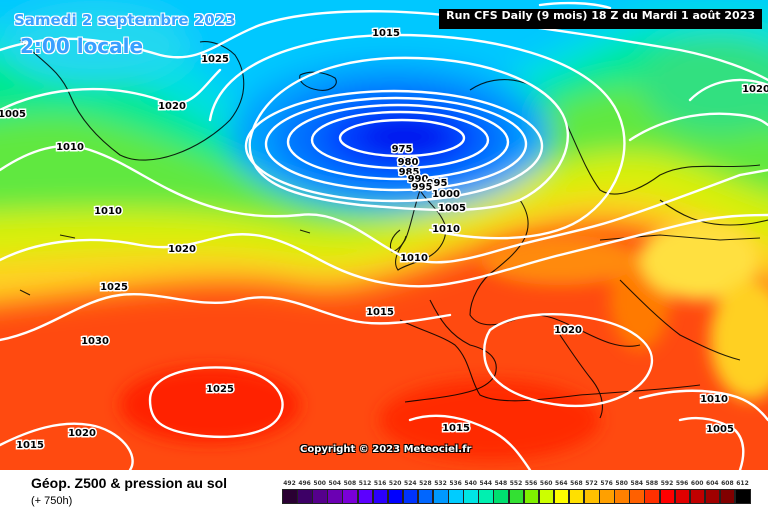 The height and width of the screenshot is (512, 768). What do you see at coordinates (289, 483) in the screenshot?
I see `scale-label: 492` at bounding box center [289, 483].